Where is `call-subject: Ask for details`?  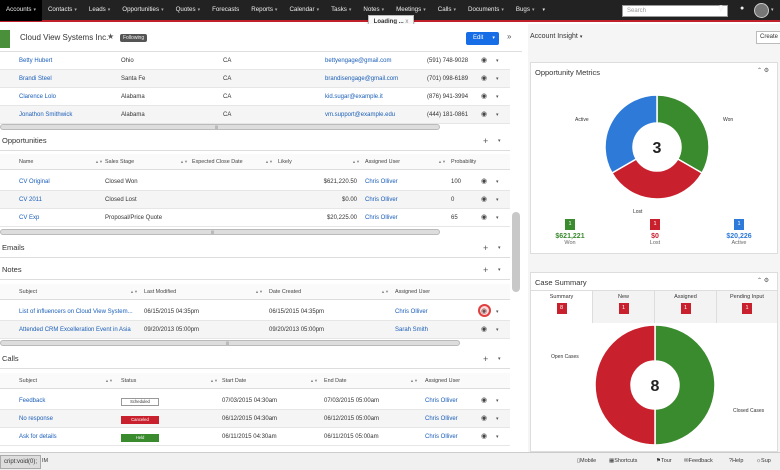
call-subject: Ask for details is located at coordinates (38, 437).